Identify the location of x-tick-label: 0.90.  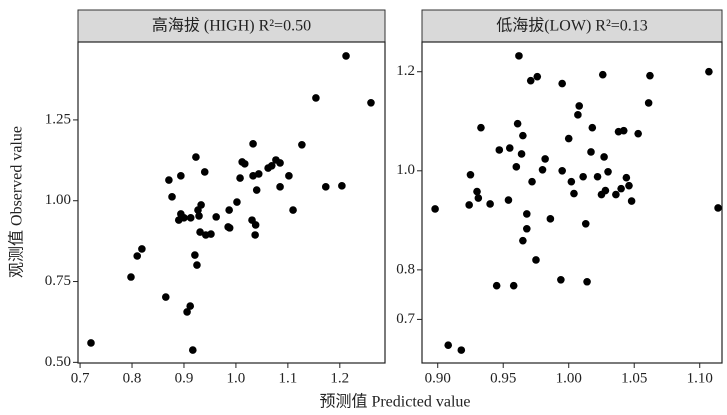
(438, 378).